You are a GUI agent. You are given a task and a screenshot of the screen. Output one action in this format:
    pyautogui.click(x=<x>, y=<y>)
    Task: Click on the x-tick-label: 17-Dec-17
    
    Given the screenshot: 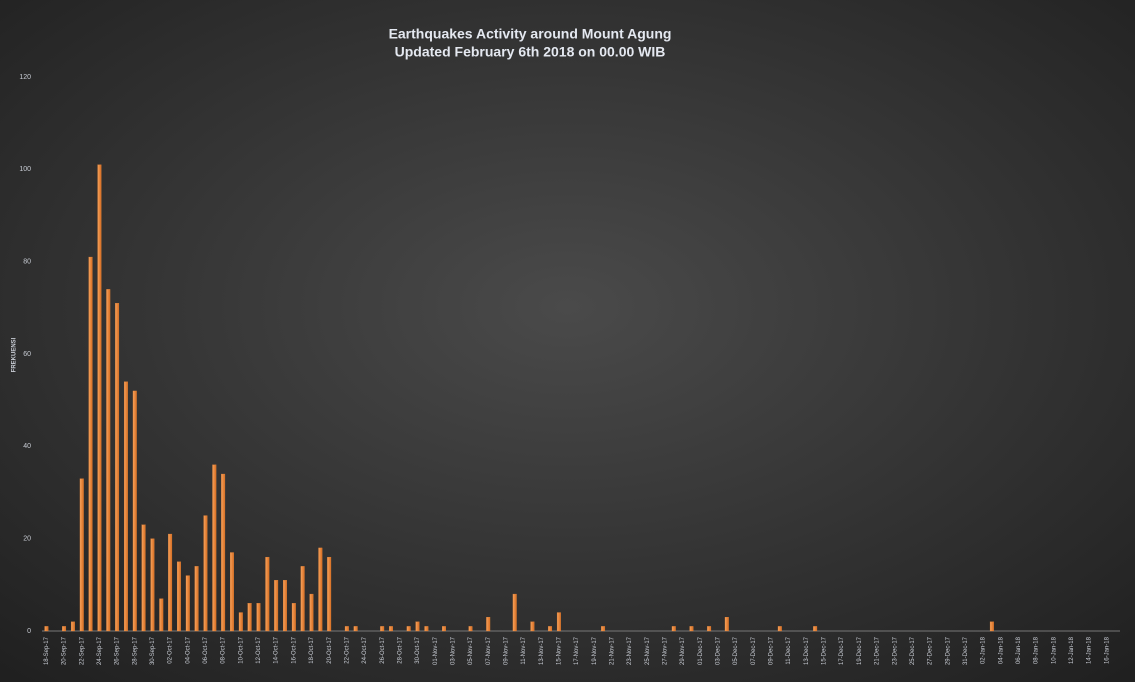 What is the action you would take?
    pyautogui.click(x=842, y=650)
    